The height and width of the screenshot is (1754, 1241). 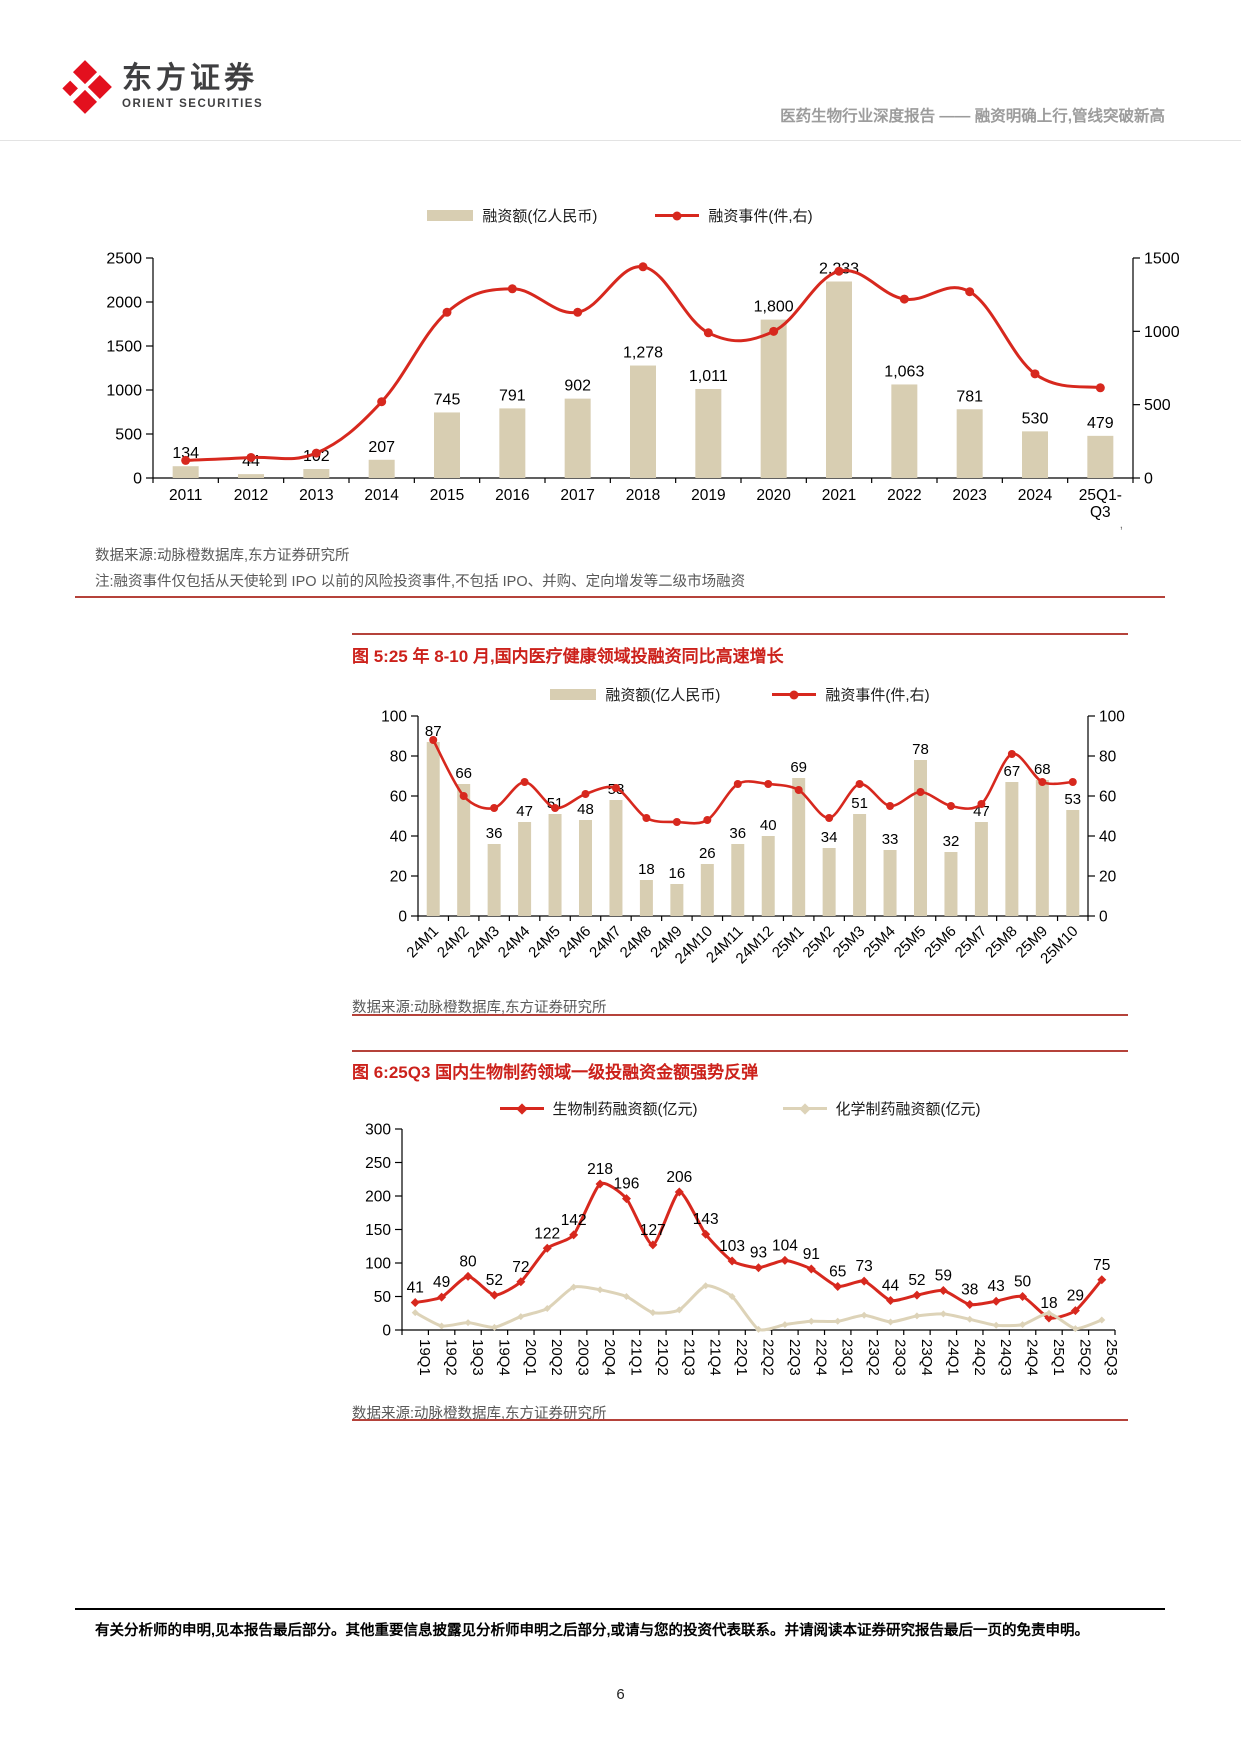 What do you see at coordinates (996, 1286) in the screenshot?
I see `line-value-label: 43` at bounding box center [996, 1286].